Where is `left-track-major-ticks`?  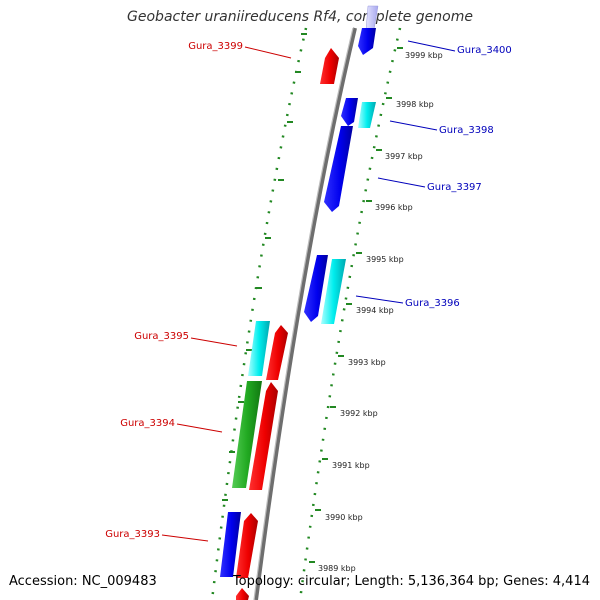
left-track-major-ticks is located at coordinates (264, 267).